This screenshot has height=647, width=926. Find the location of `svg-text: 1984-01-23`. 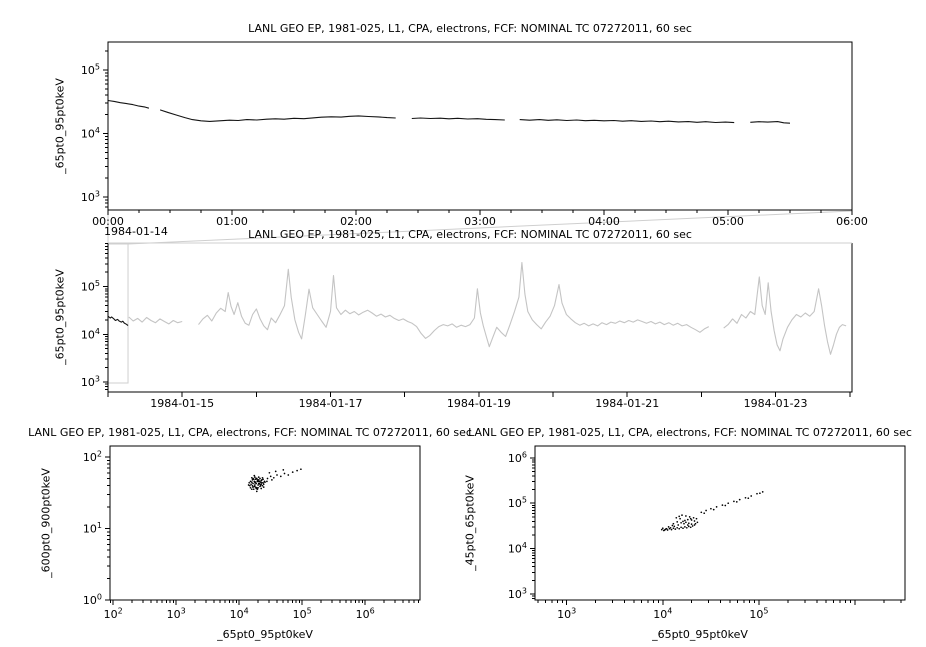

svg-text: 1984-01-23 is located at coordinates (776, 403).